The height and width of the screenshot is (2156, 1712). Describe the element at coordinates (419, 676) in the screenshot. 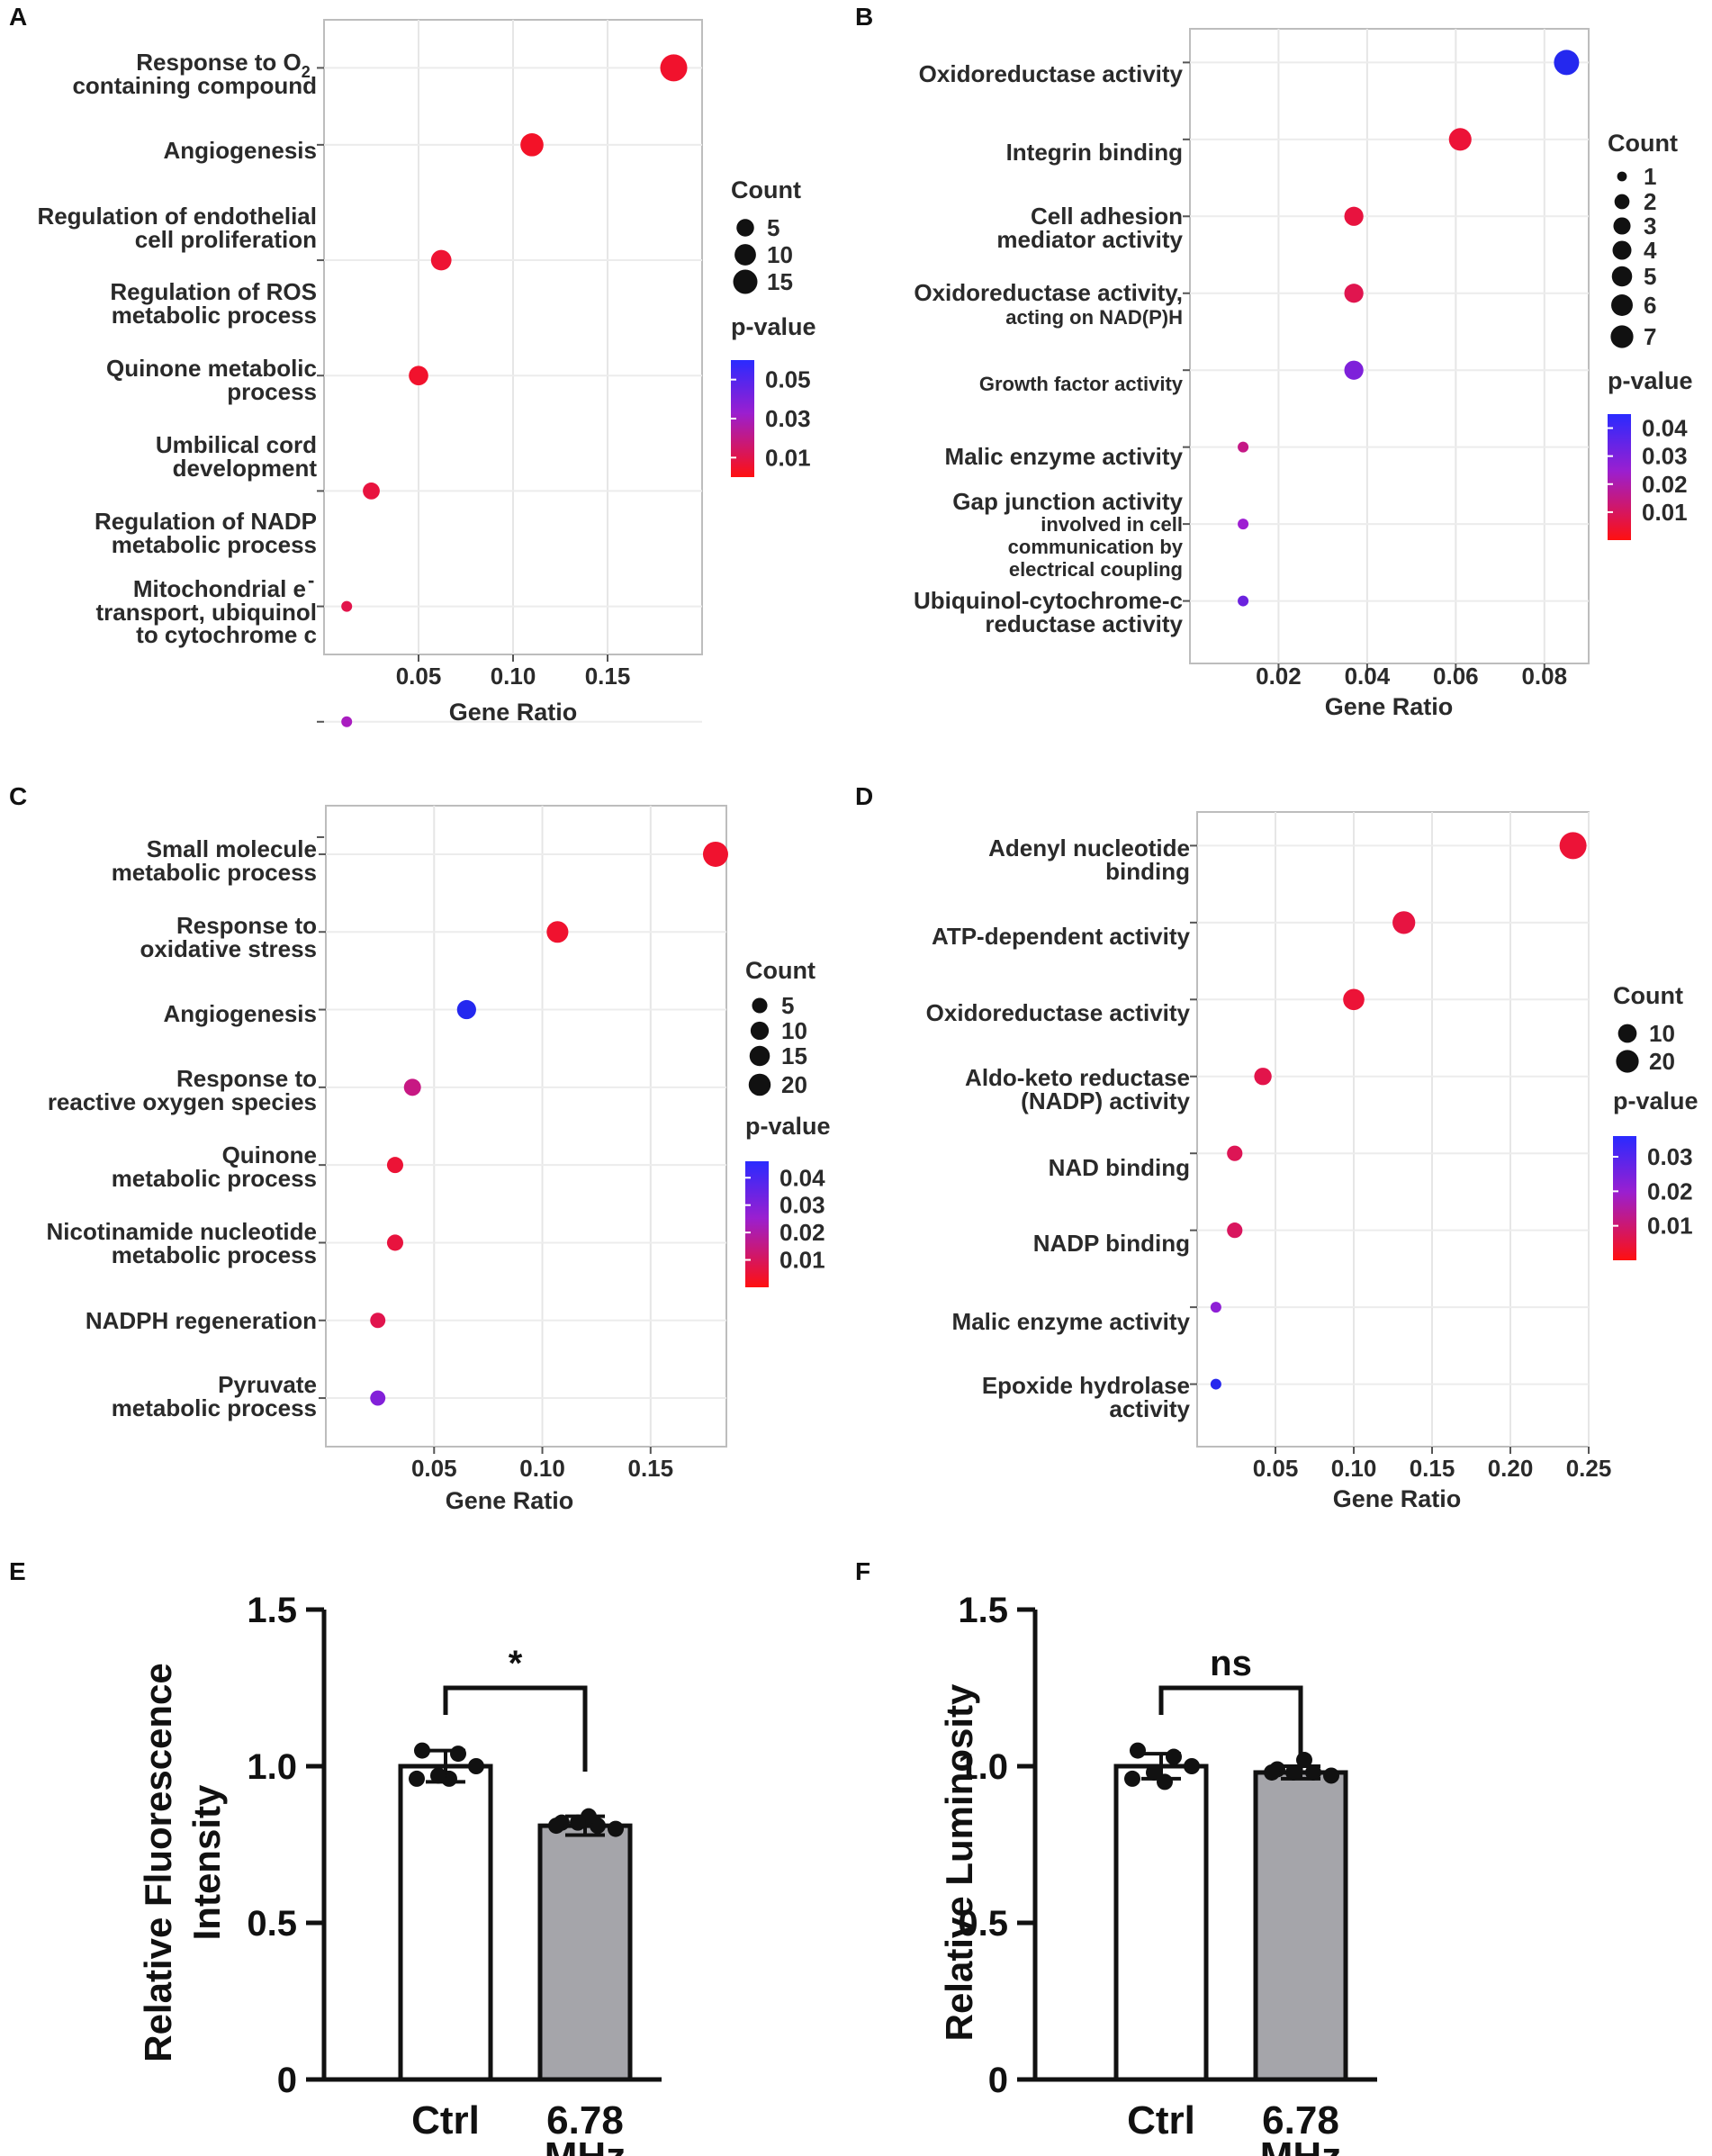

I see `x-tick-label: 0.05` at that location.